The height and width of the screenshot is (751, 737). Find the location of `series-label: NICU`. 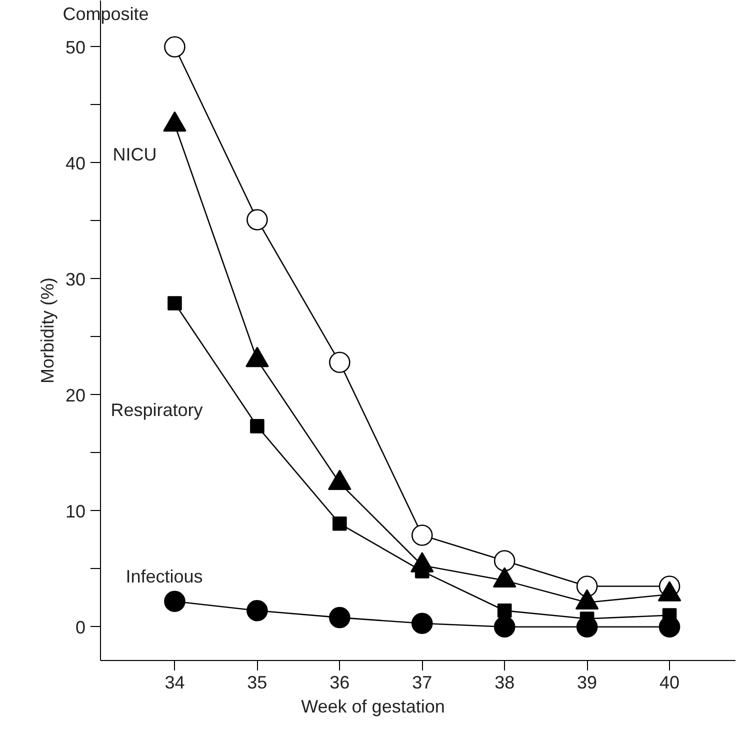

series-label: NICU is located at coordinates (134, 154).